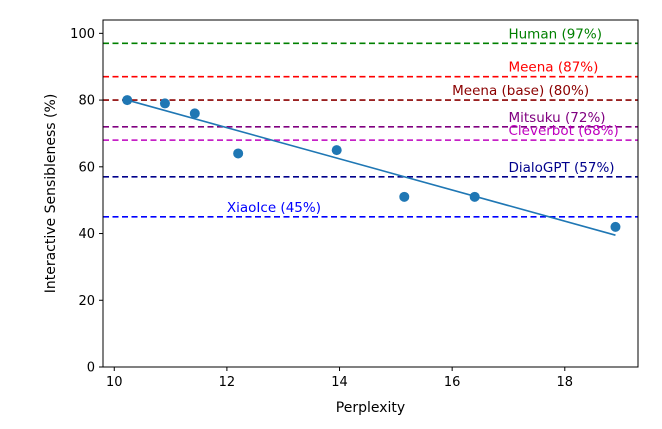 This screenshot has width=662, height=429. What do you see at coordinates (86, 167) in the screenshot?
I see `y-tick-label: 60` at bounding box center [86, 167].